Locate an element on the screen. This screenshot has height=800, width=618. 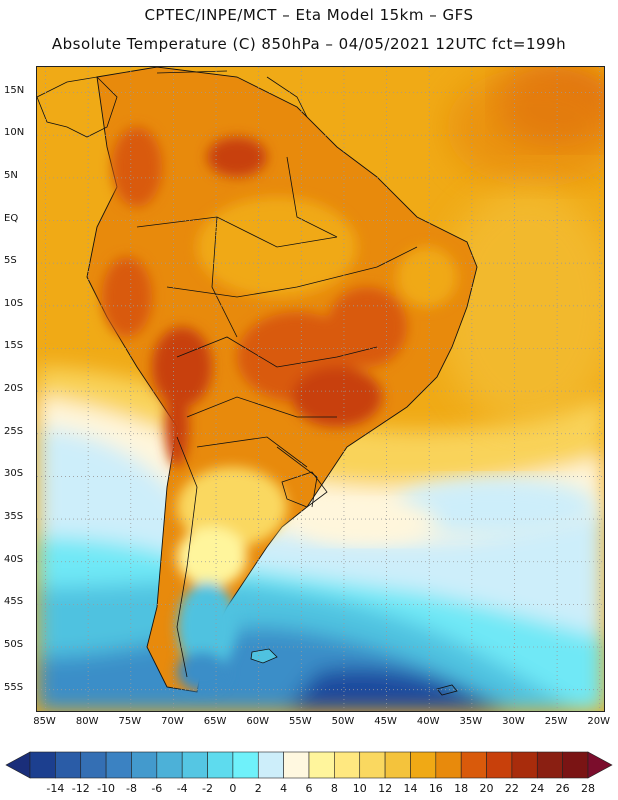
lat-tick-label: 45S is located at coordinates (14, 602).